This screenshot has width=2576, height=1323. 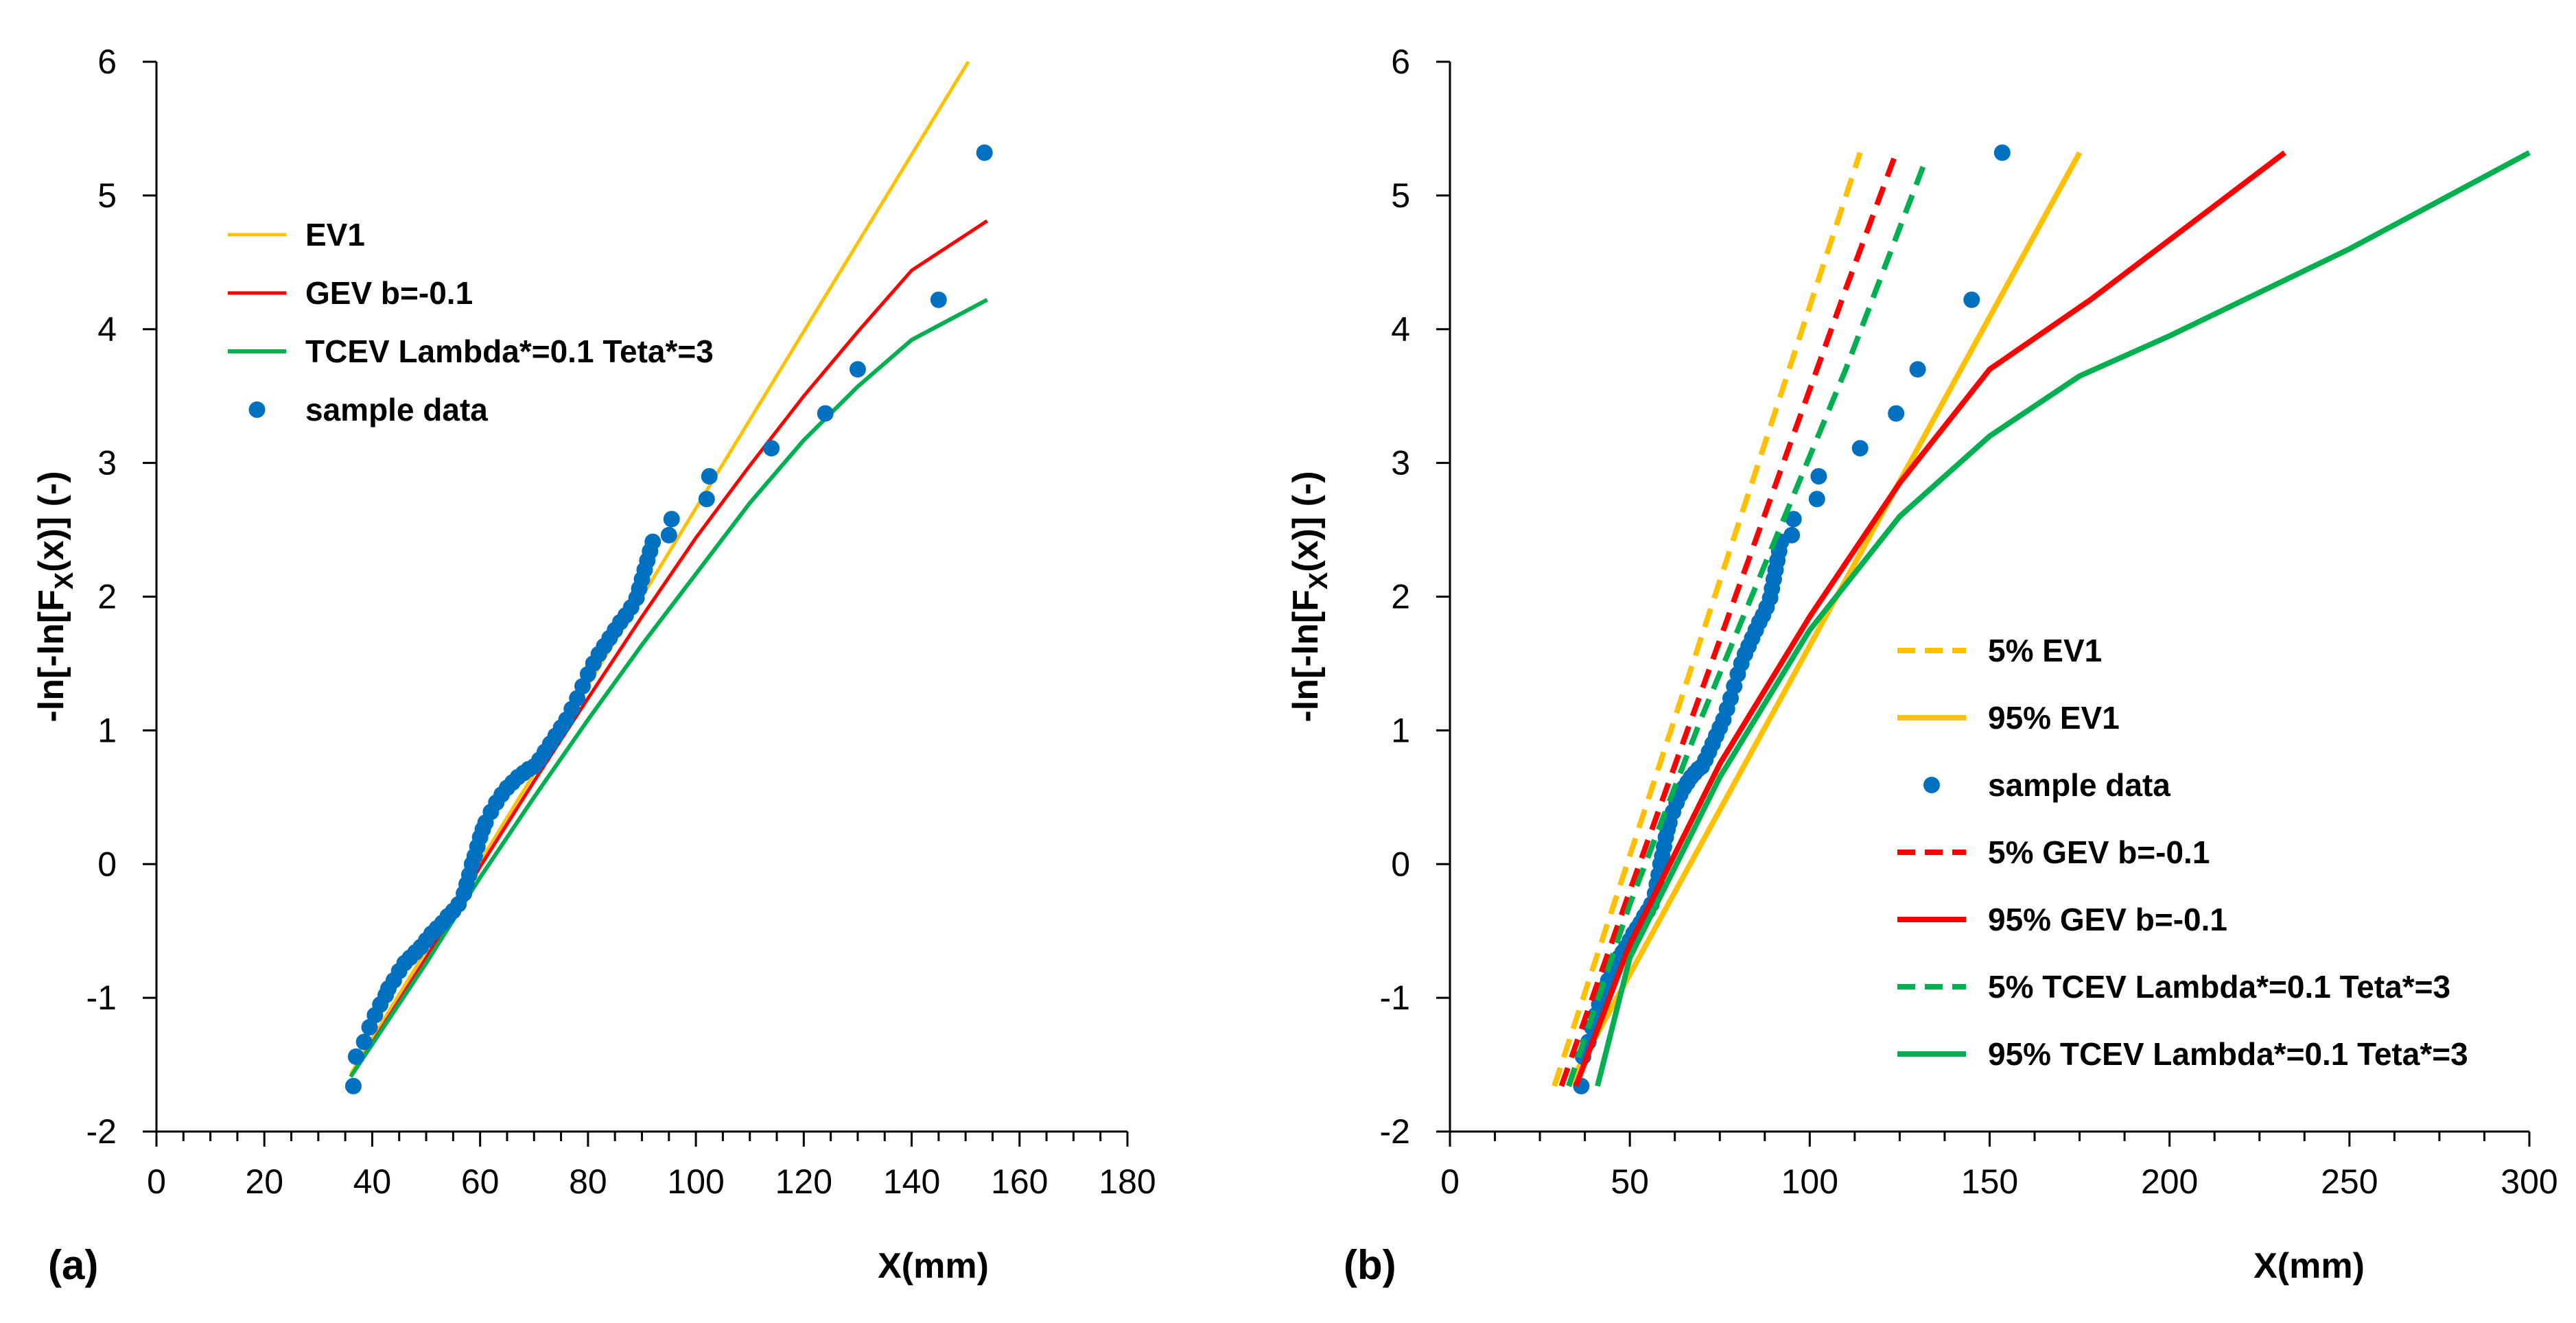 I want to click on x-tick-label: 80, so click(x=588, y=1181).